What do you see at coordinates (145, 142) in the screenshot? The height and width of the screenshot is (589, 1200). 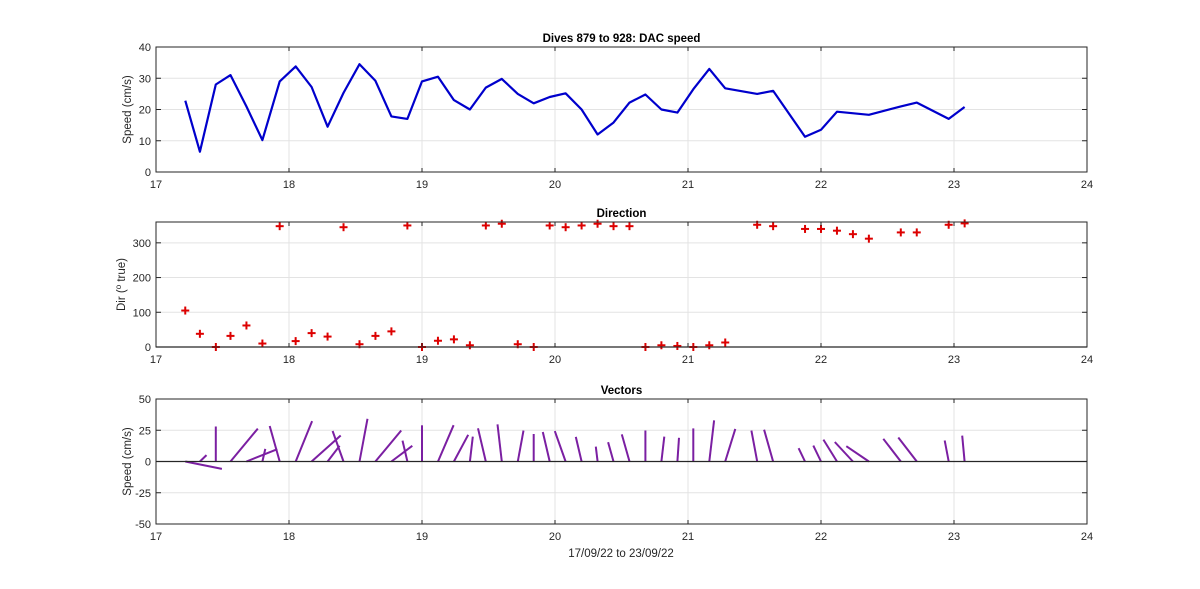 I see `speed-y-tick-label: 10` at bounding box center [145, 142].